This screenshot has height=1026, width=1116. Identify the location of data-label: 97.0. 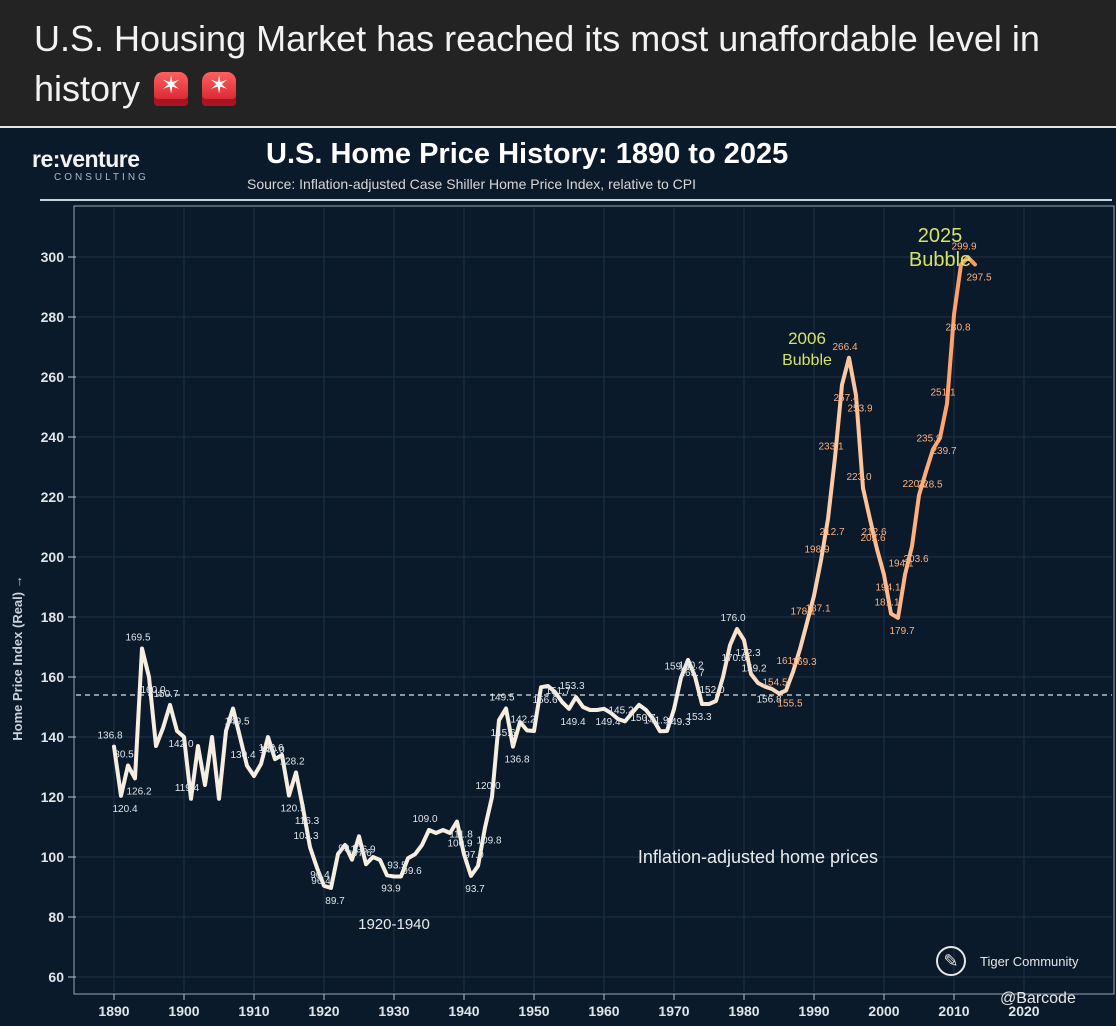
(474, 855).